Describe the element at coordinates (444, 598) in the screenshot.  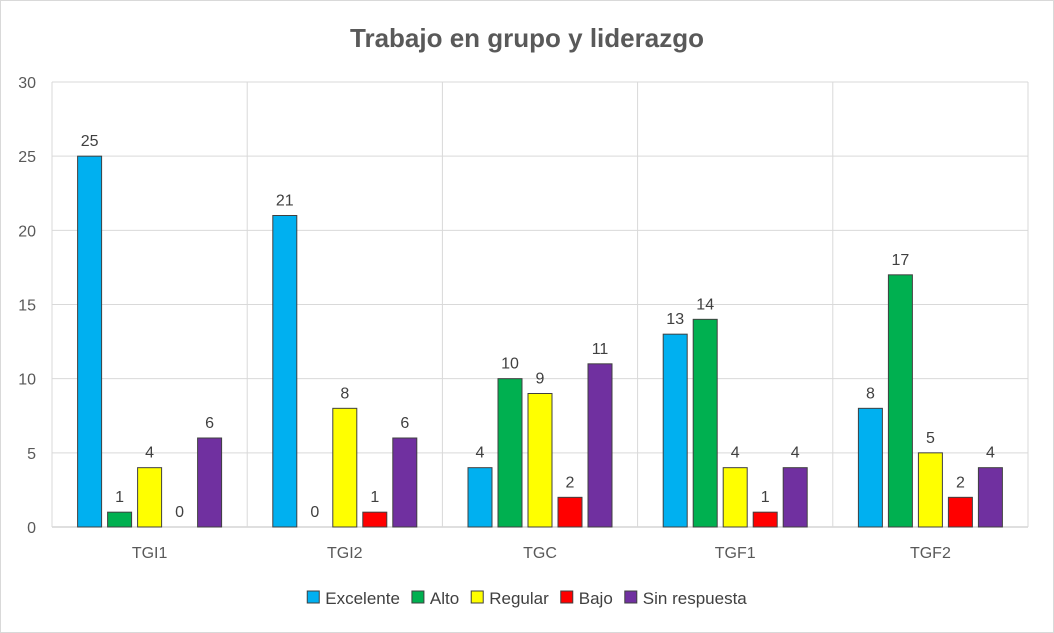
I see `legend-label: Alto` at that location.